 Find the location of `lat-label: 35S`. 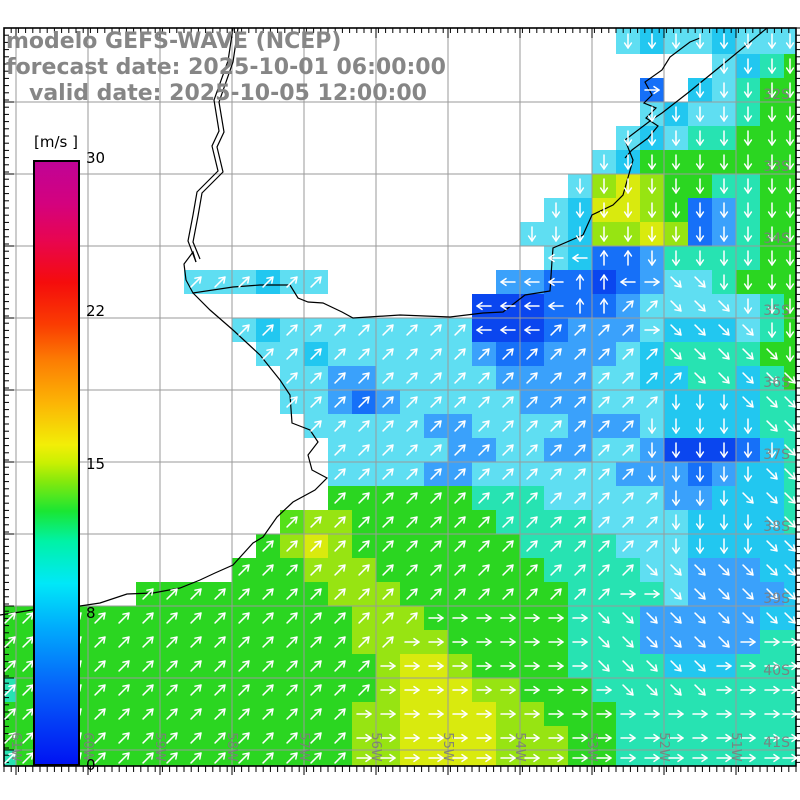

lat-label: 35S is located at coordinates (776, 311).